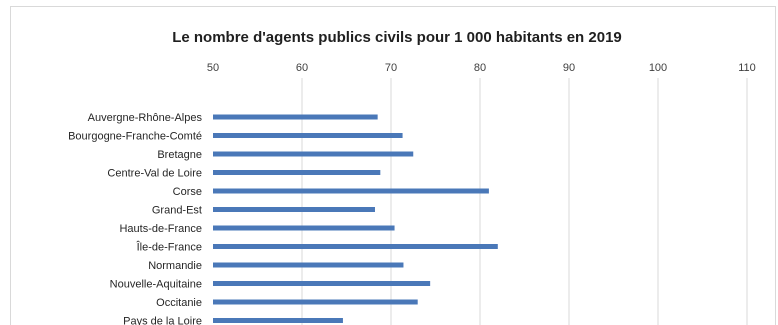  What do you see at coordinates (747, 68) in the screenshot?
I see `x-tick-label: 110` at bounding box center [747, 68].